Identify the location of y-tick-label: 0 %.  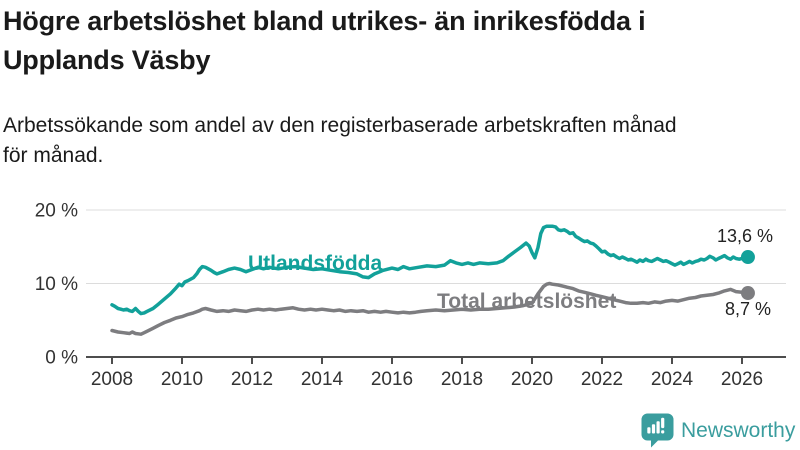
(61, 358).